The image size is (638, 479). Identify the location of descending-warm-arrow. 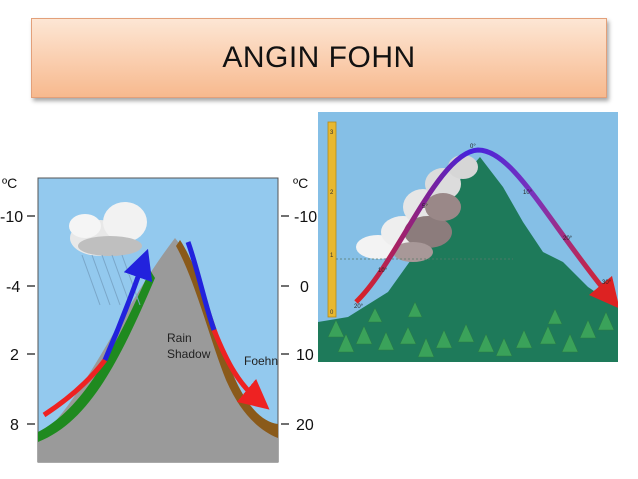
(240, 369).